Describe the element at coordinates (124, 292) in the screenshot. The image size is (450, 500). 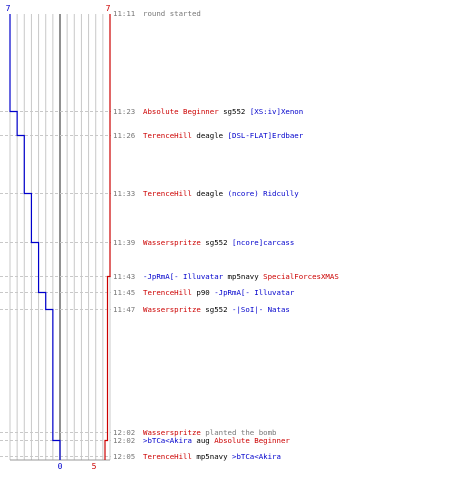
I see `event-time: 11:45` at that location.